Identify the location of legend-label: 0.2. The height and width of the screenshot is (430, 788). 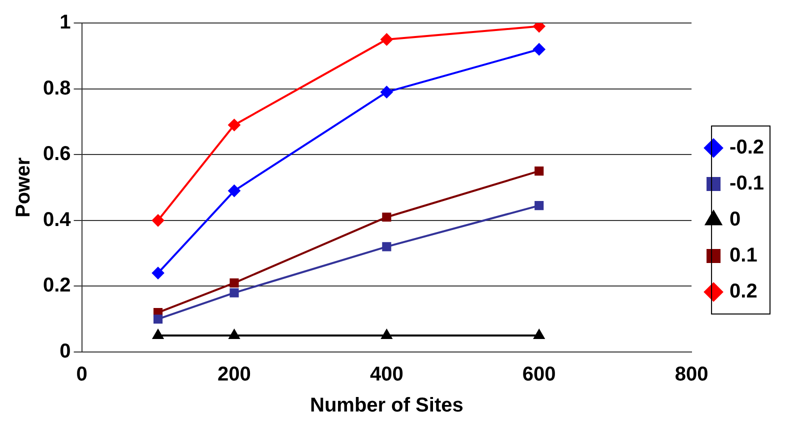
(744, 291).